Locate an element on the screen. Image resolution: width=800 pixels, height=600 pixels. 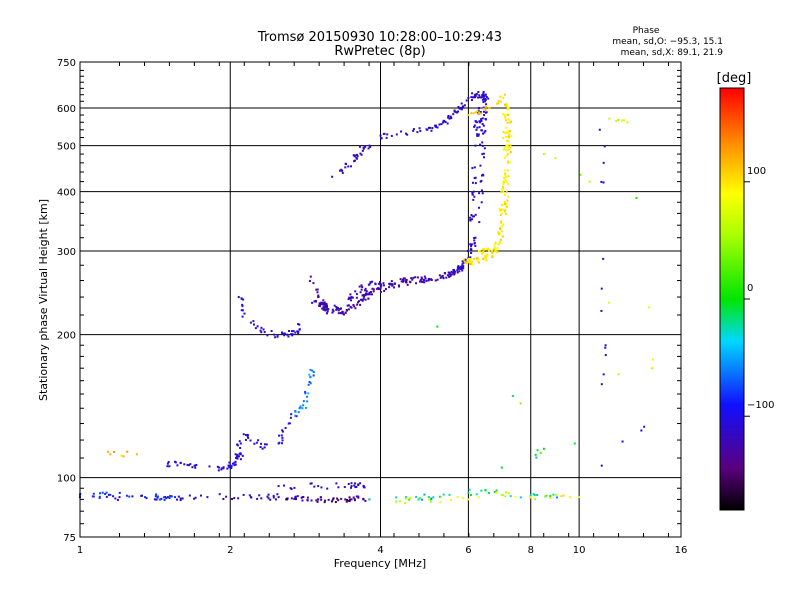
x-axis-ticks: 1 2 4 6 8 10 16 is located at coordinates (382, 550).